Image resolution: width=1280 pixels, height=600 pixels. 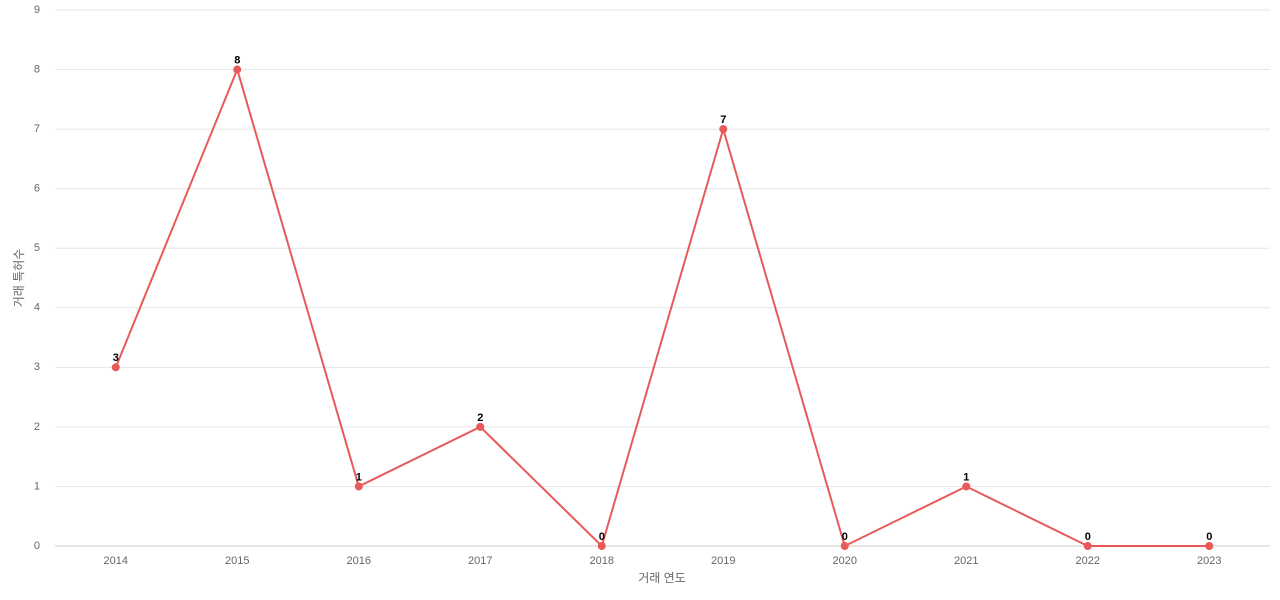 What do you see at coordinates (37, 10) in the screenshot?
I see `y-tick-label: 9` at bounding box center [37, 10].